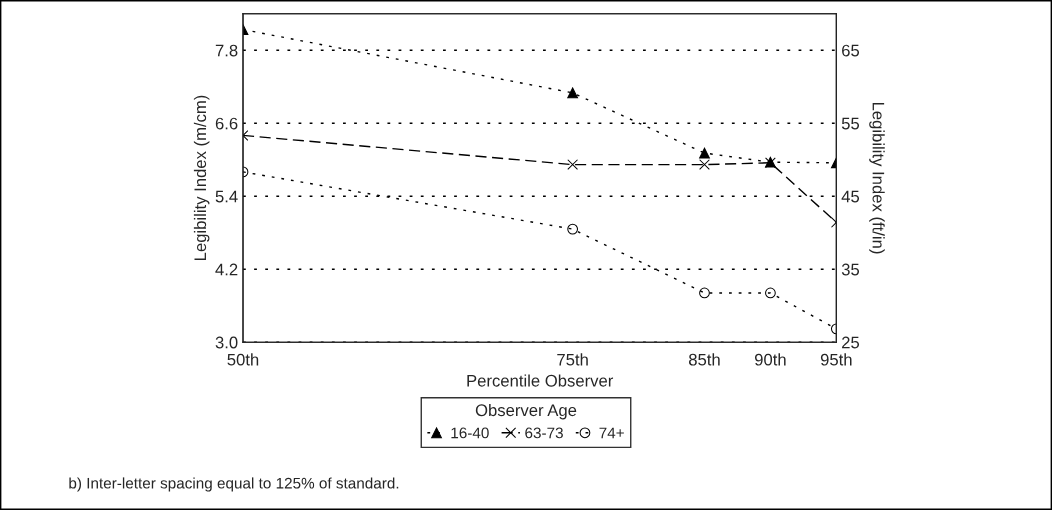 This screenshot has width=1052, height=510. What do you see at coordinates (540, 380) in the screenshot?
I see `x-axis-title: Percentile Observer` at bounding box center [540, 380].